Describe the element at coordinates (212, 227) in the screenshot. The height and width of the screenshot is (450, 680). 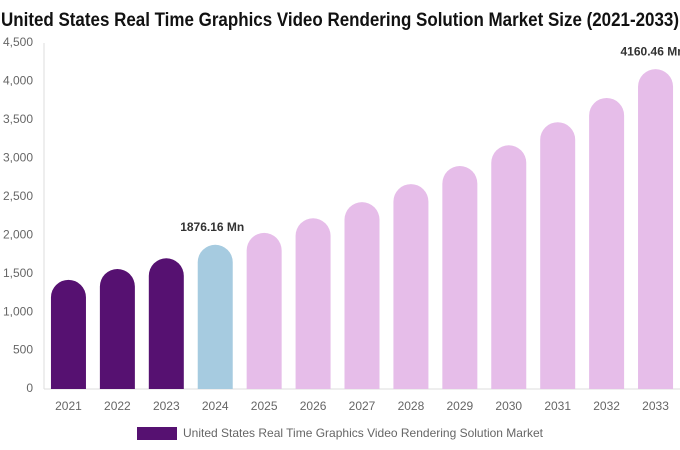
I see `value-label: 1876.16 Mn` at that location.